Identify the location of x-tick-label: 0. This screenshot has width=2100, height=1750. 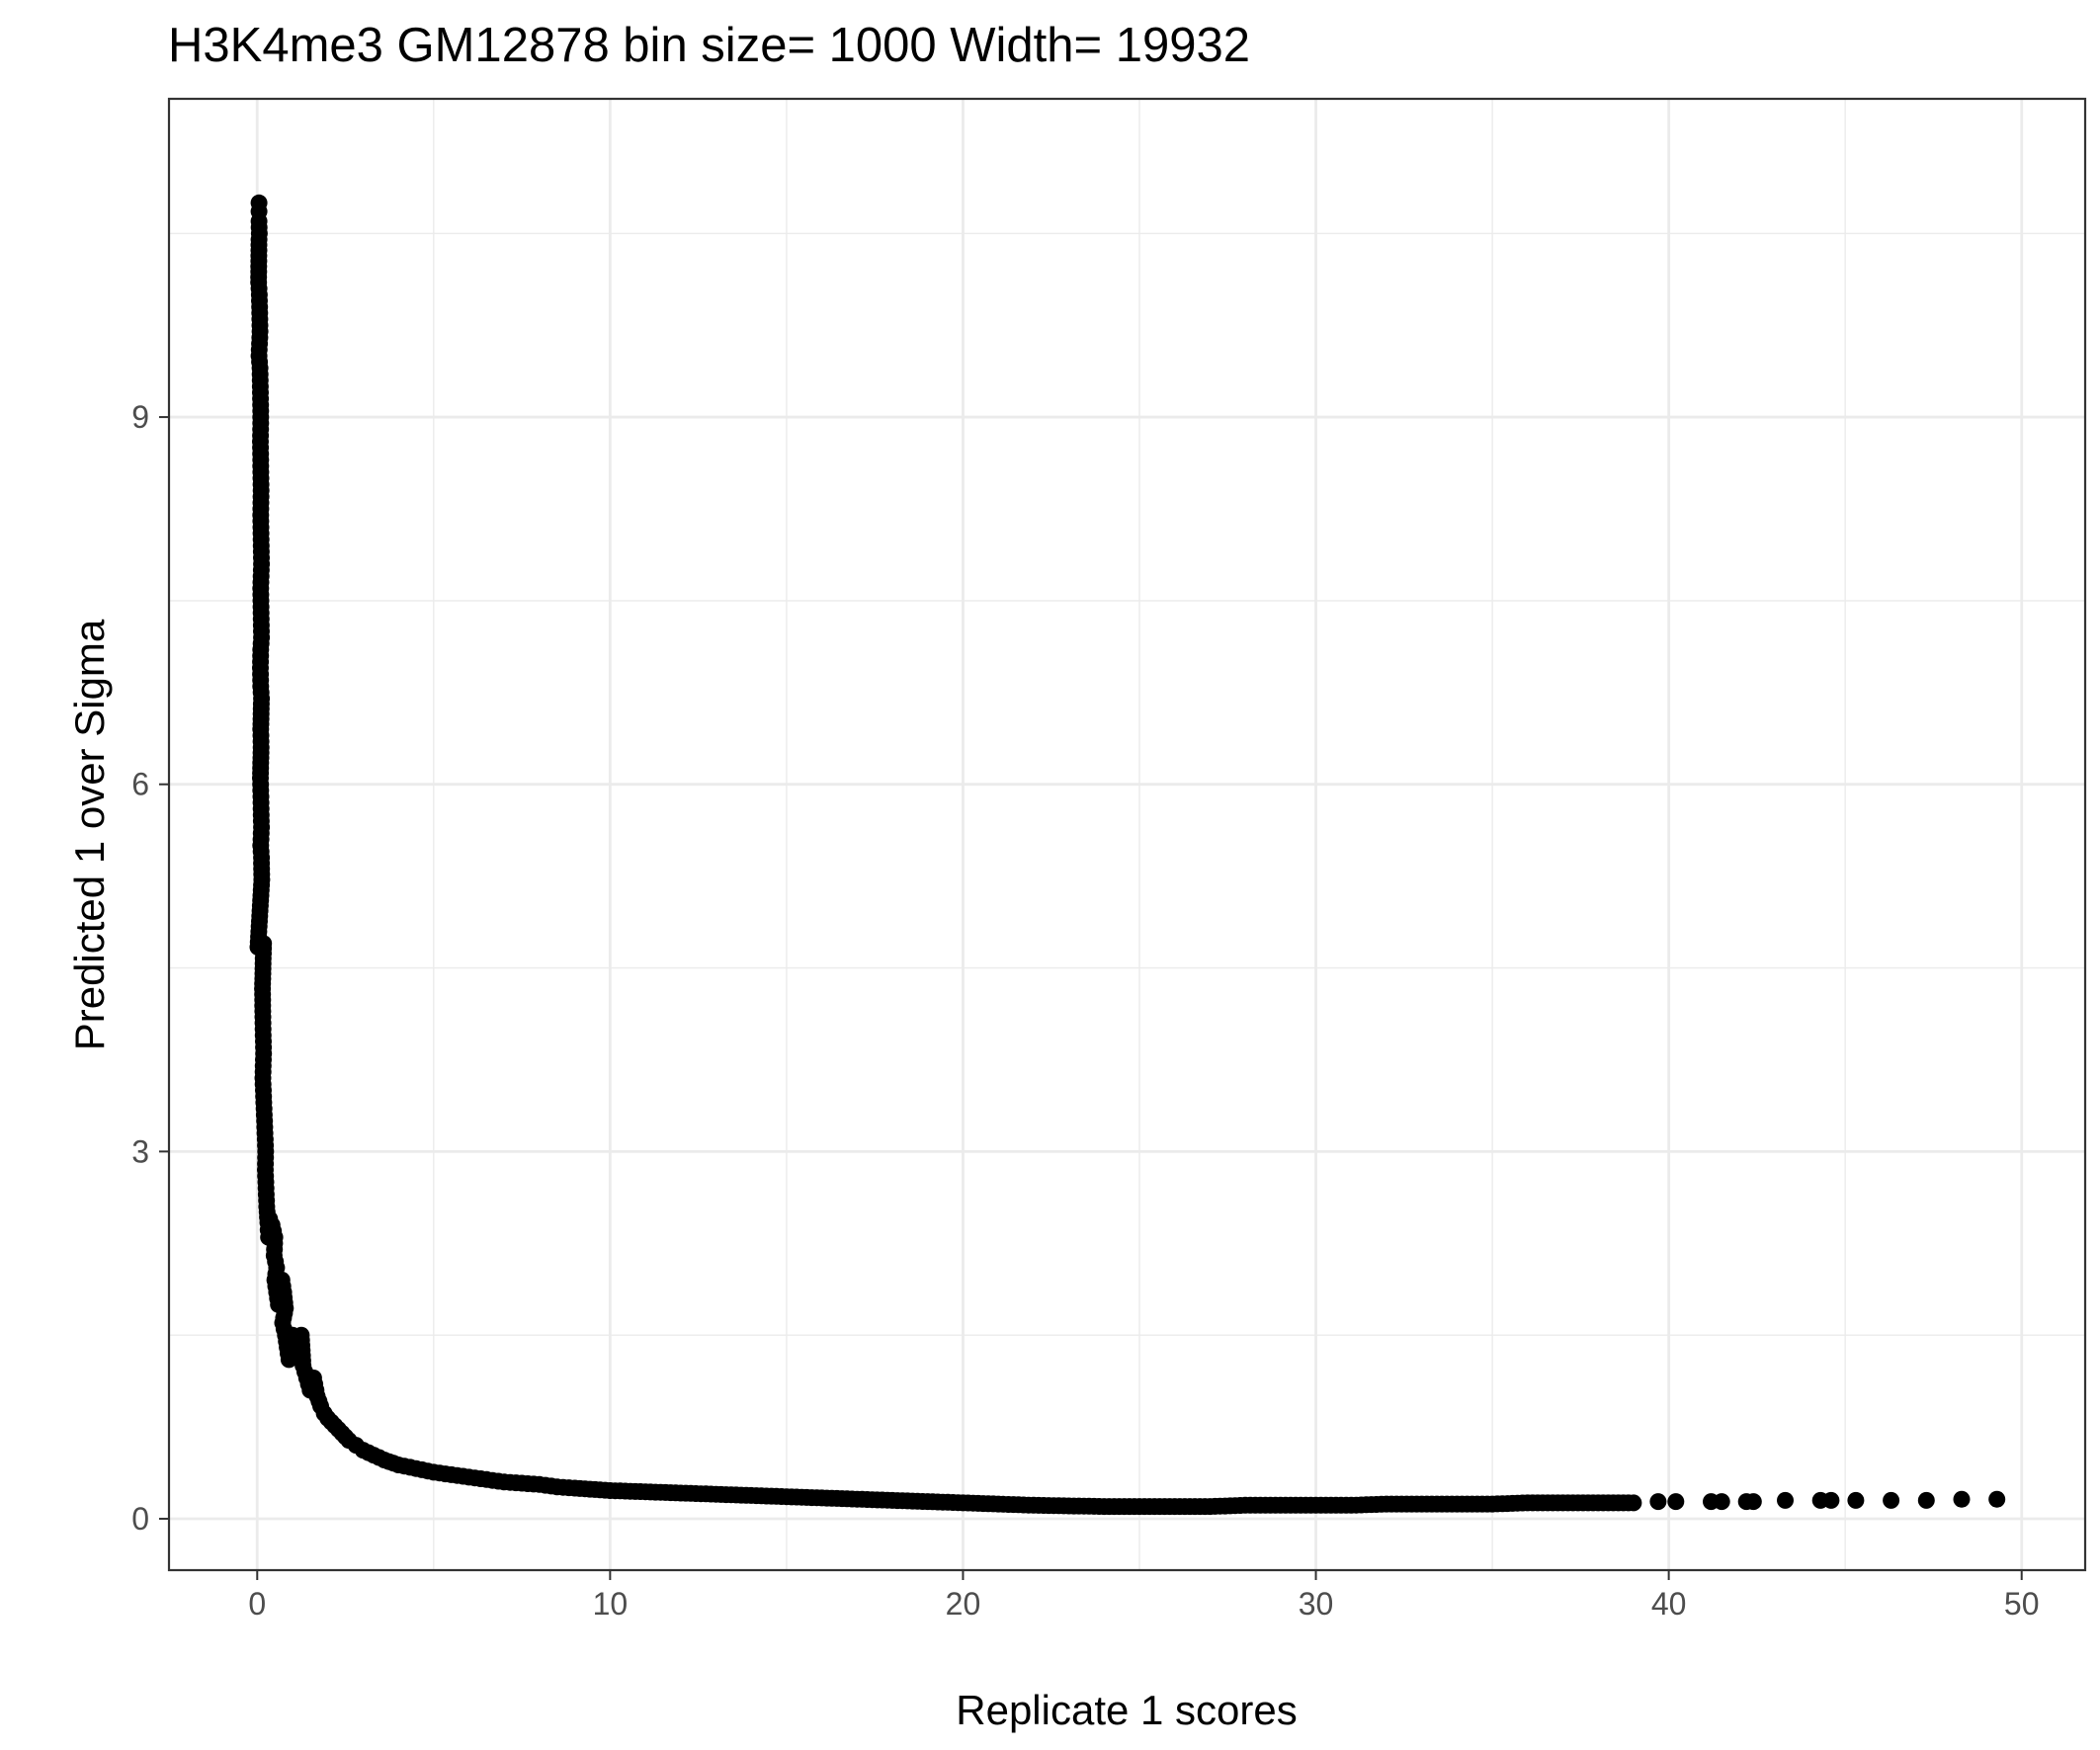
(257, 1604).